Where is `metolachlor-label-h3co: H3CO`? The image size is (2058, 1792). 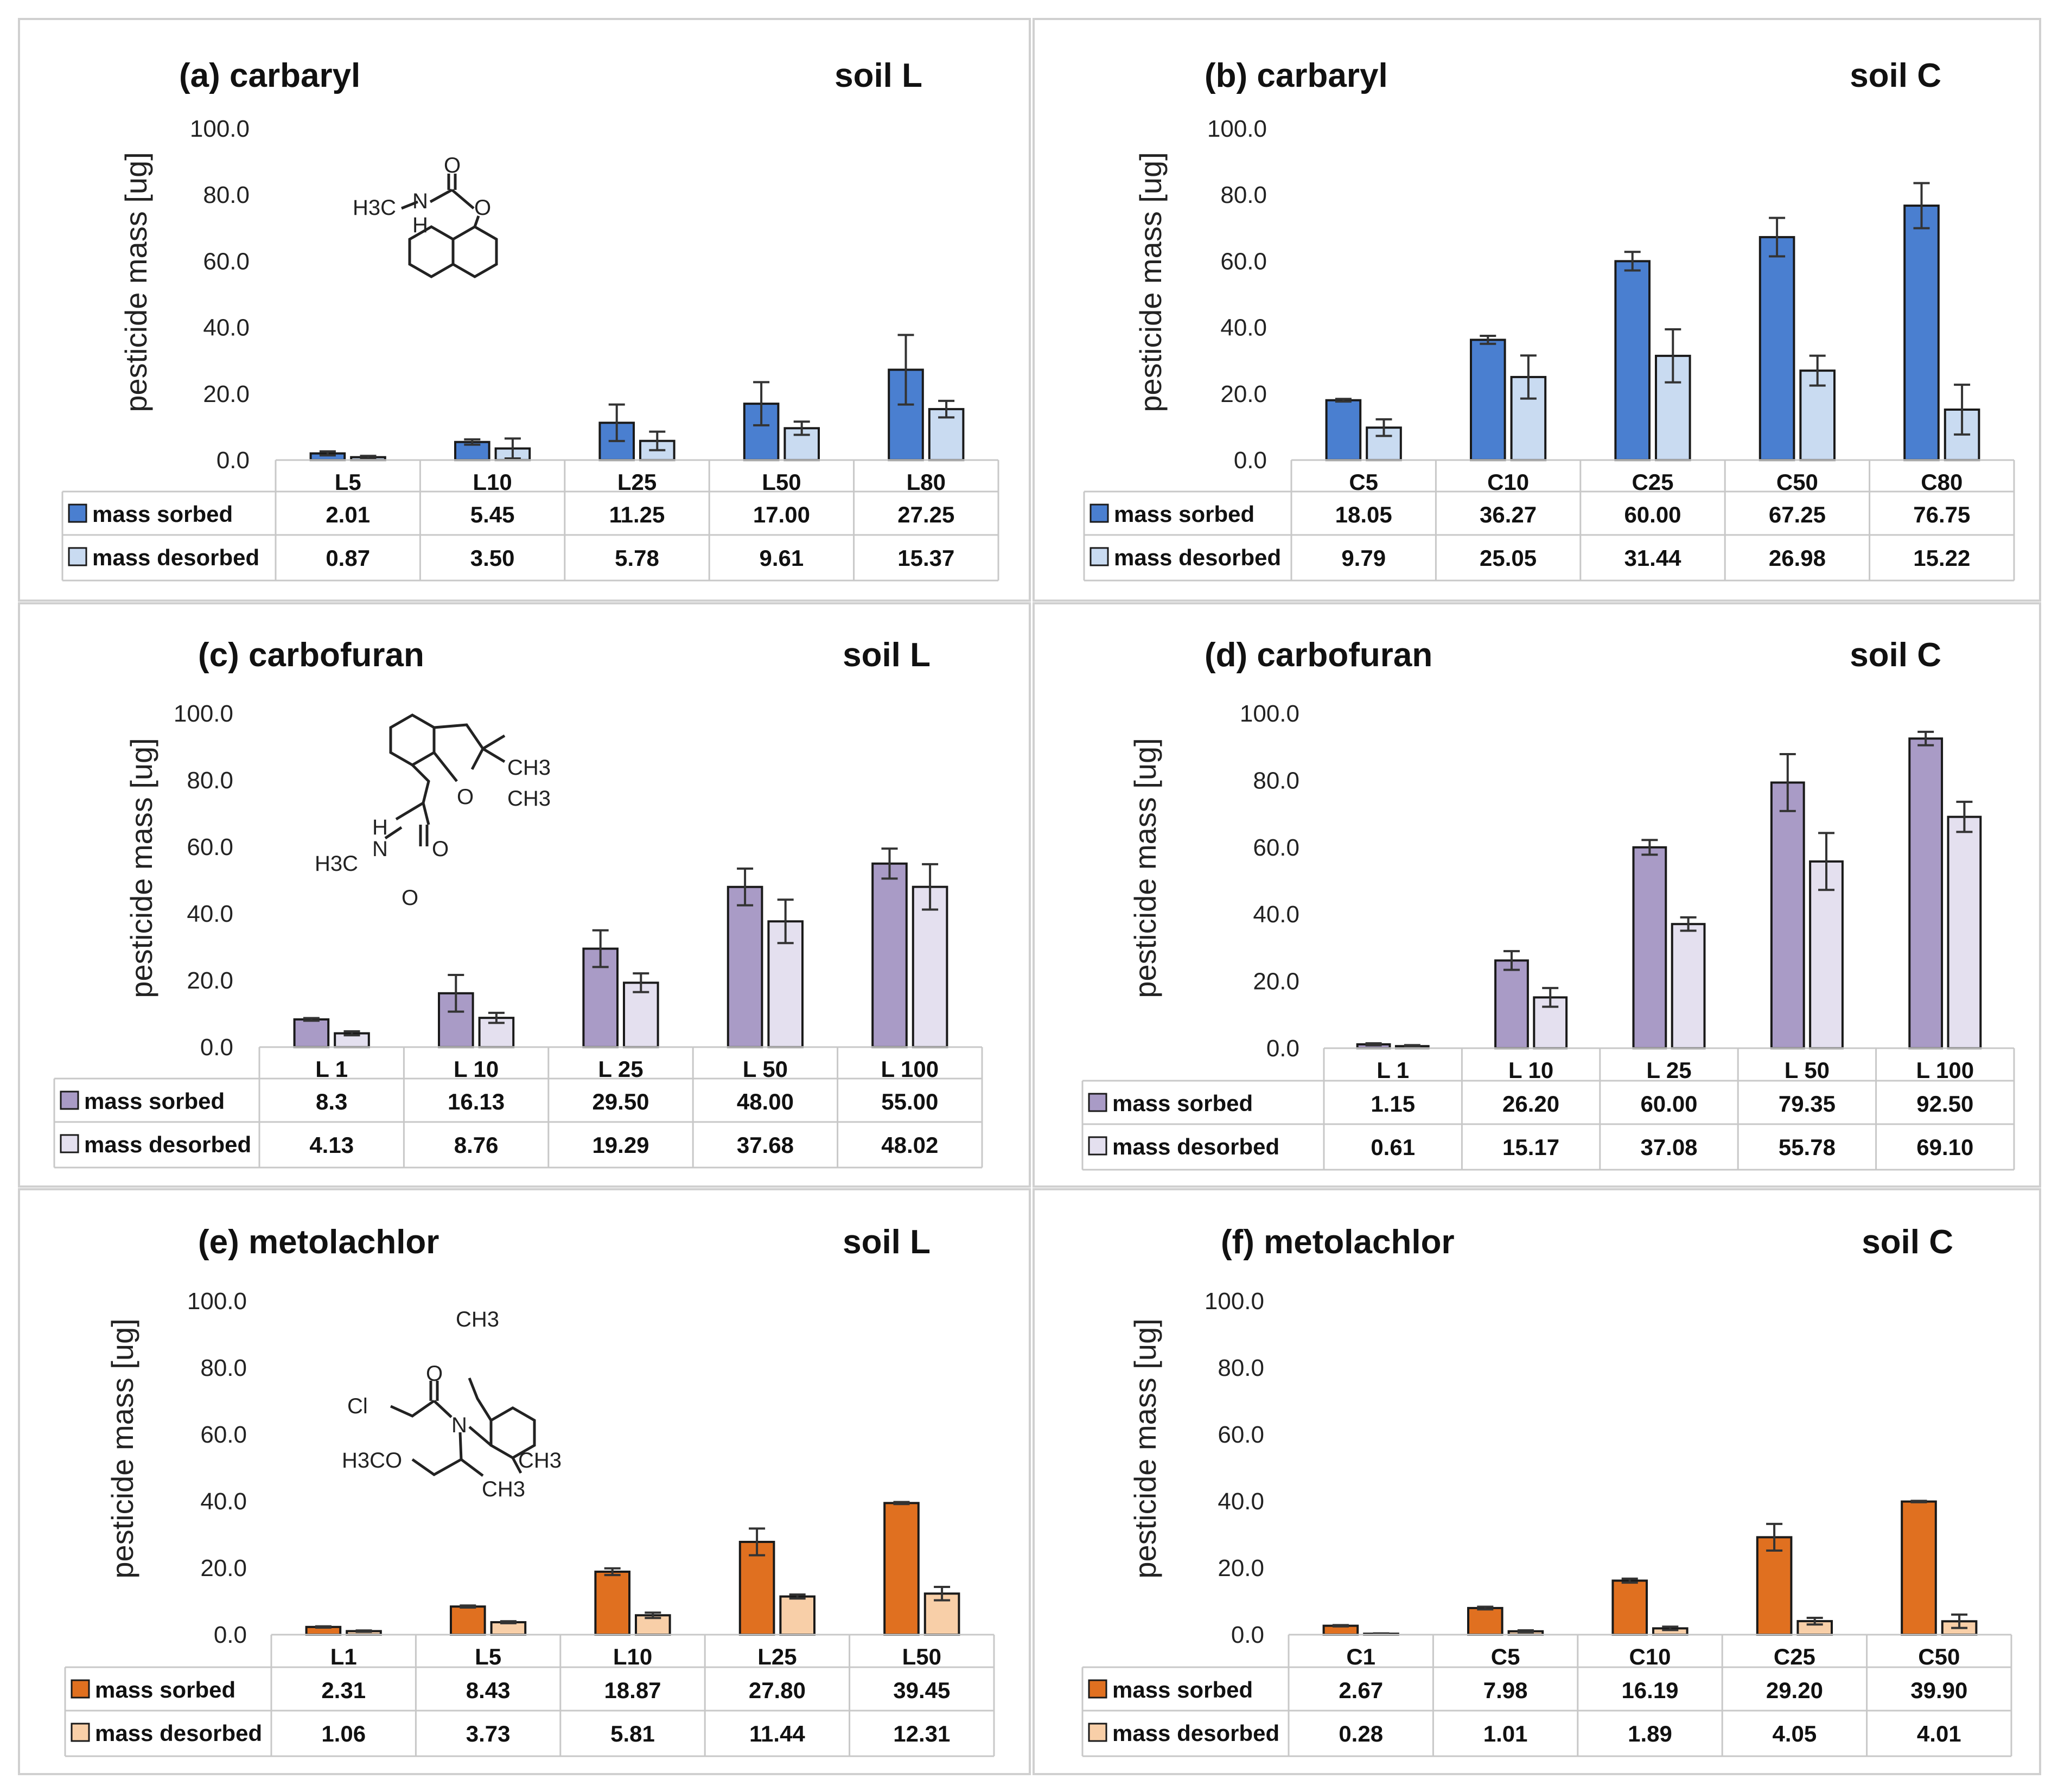
metolachlor-label-h3co: H3CO is located at coordinates (372, 1460).